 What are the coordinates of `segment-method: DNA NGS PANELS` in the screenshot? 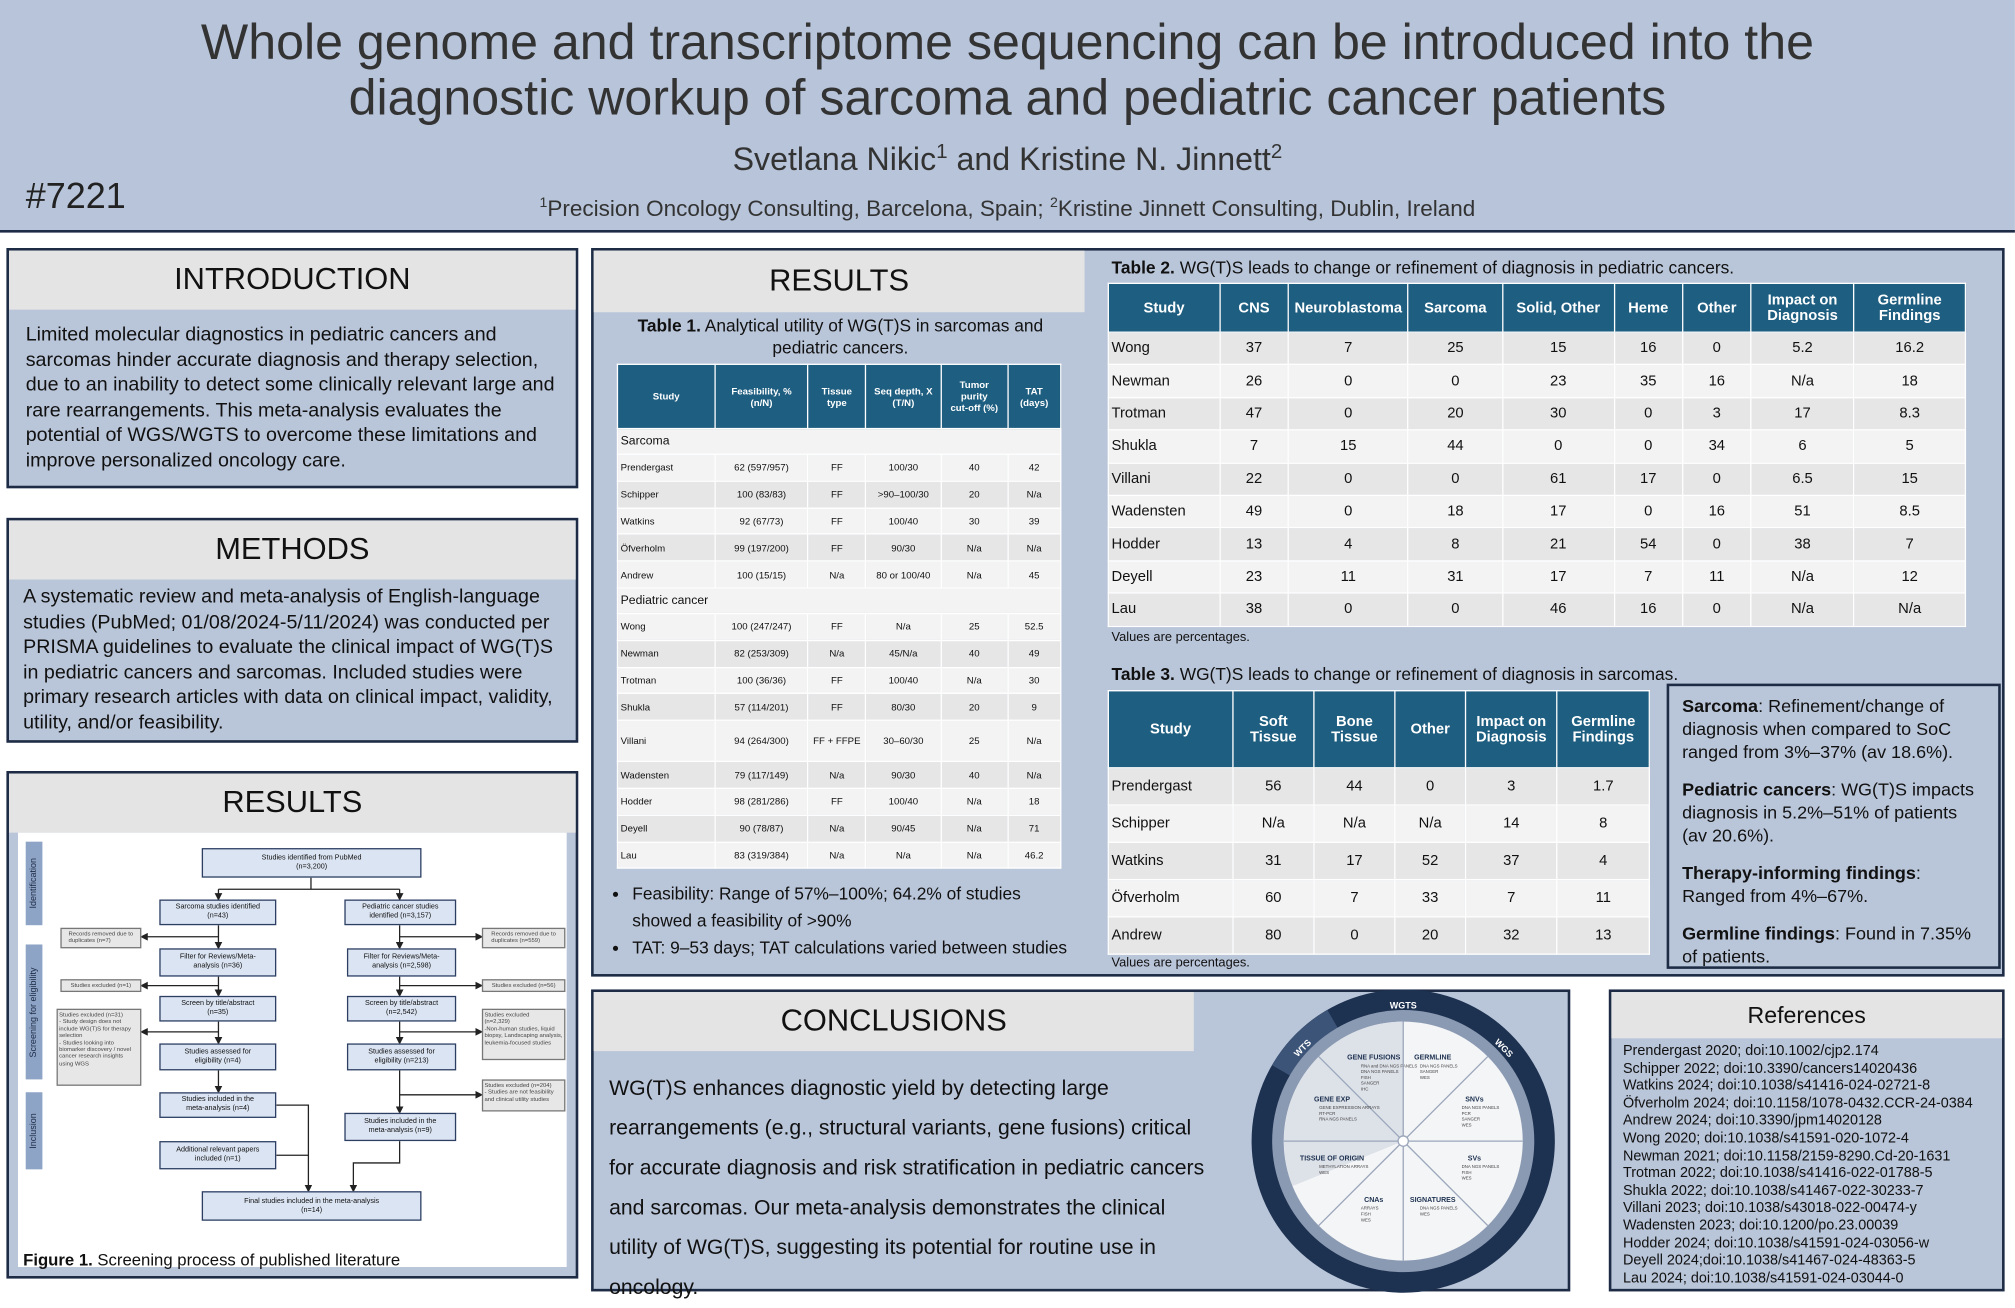 It's located at (1439, 1208).